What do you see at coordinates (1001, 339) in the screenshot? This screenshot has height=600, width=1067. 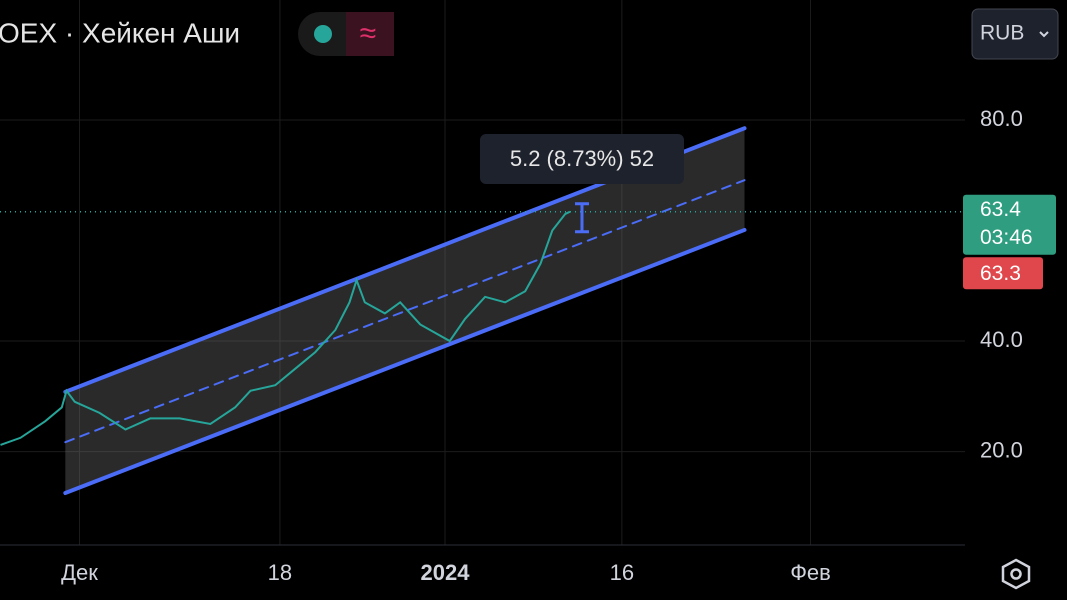 I see `y-tick-label: 40.0` at bounding box center [1001, 339].